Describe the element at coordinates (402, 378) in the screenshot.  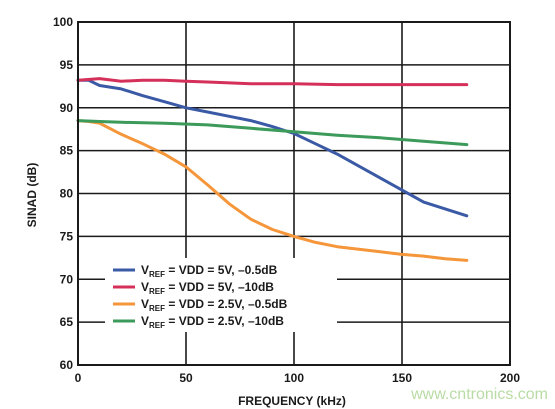
I see `x-tick-label: 150` at that location.